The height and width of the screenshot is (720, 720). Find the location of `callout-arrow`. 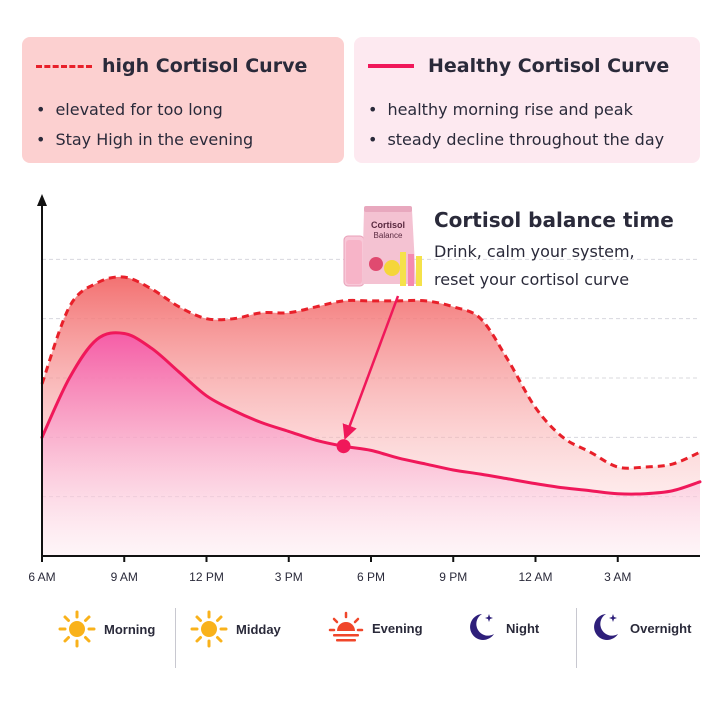

callout-arrow is located at coordinates (371, 367).